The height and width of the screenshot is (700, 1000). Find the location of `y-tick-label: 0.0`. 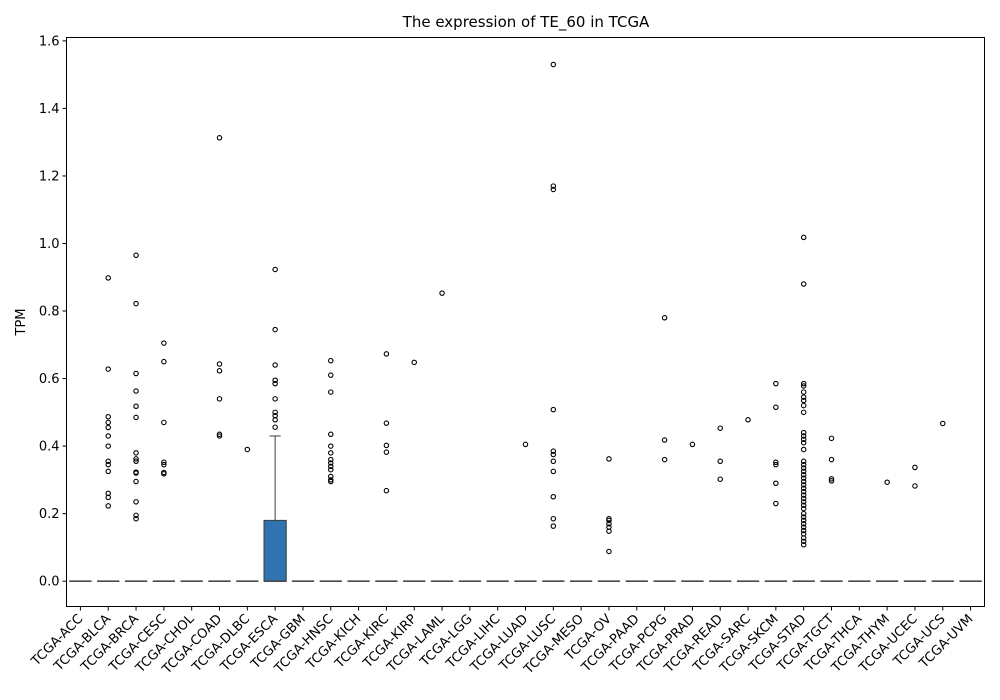

y-tick-label: 0.0 is located at coordinates (49, 582).